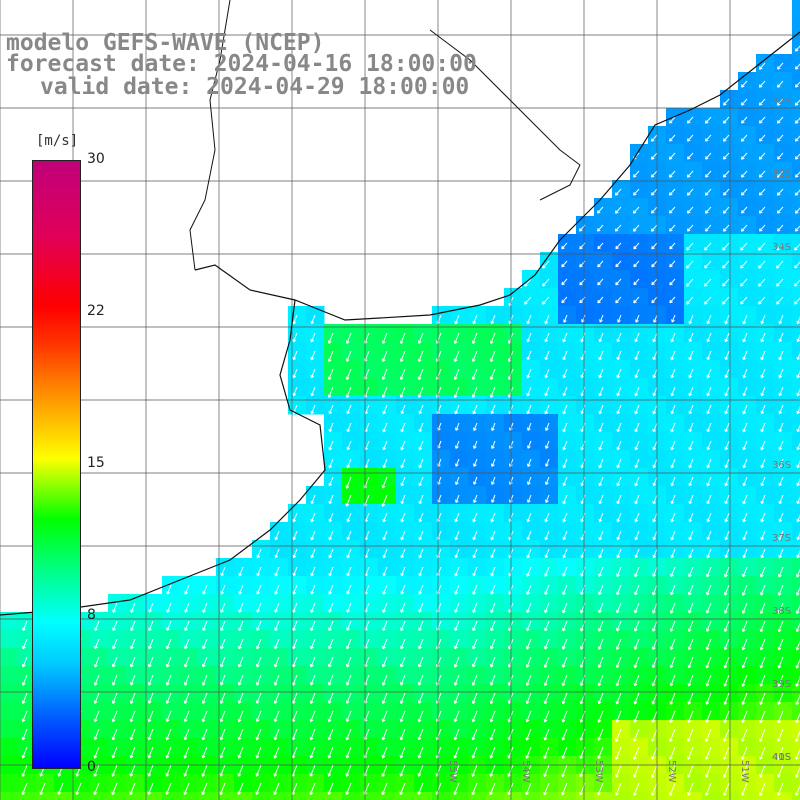  I want to click on latitude-label: 40S, so click(781, 757).